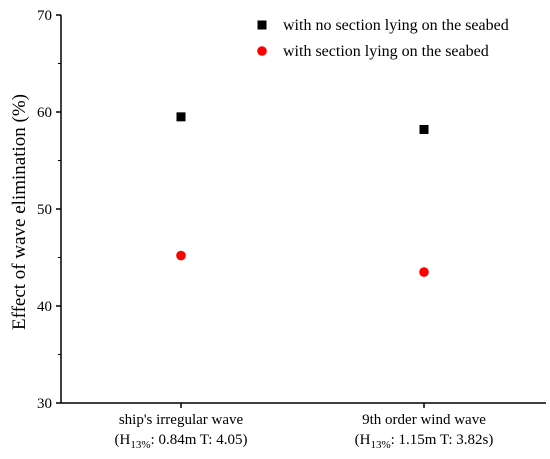 Image resolution: width=550 pixels, height=459 pixels. What do you see at coordinates (181, 441) in the screenshot?
I see `x-tick-sublabel: (H13%: 0.84m T: 4.05)` at bounding box center [181, 441].